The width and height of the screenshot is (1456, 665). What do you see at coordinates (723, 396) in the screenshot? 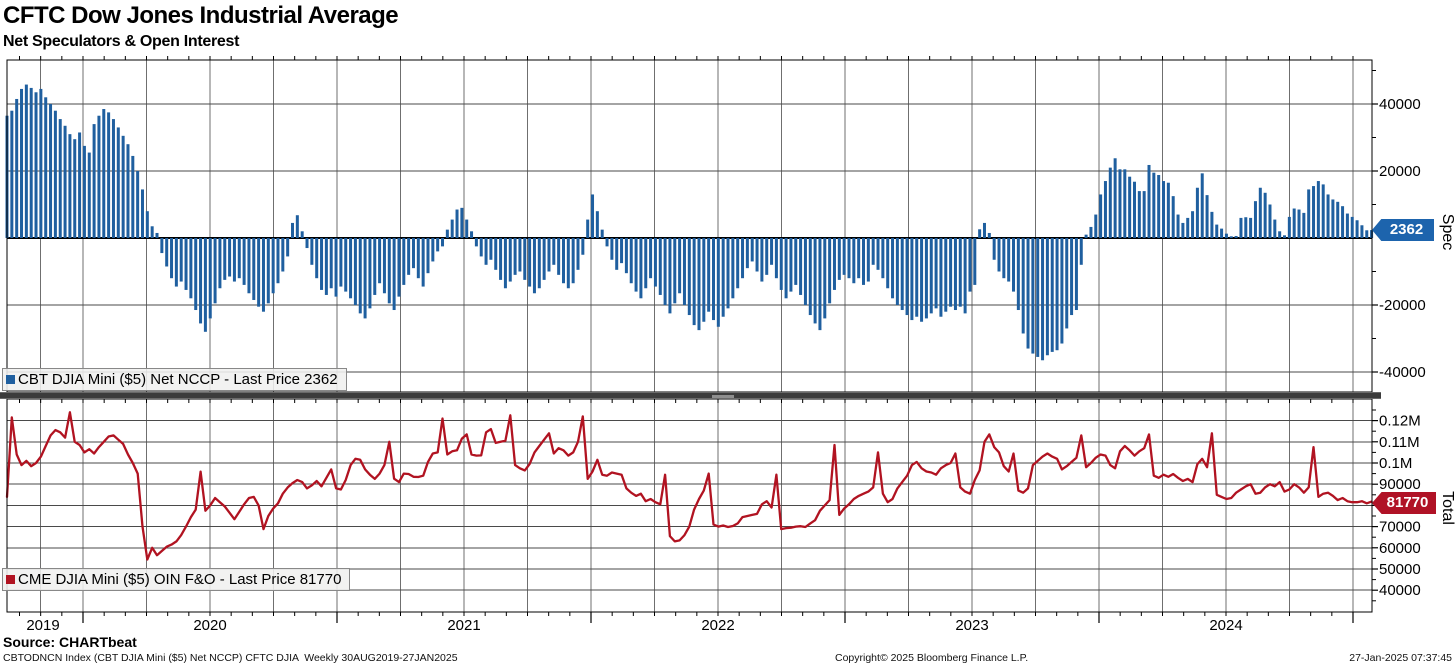
I see `divider-grip-icon` at bounding box center [723, 396].